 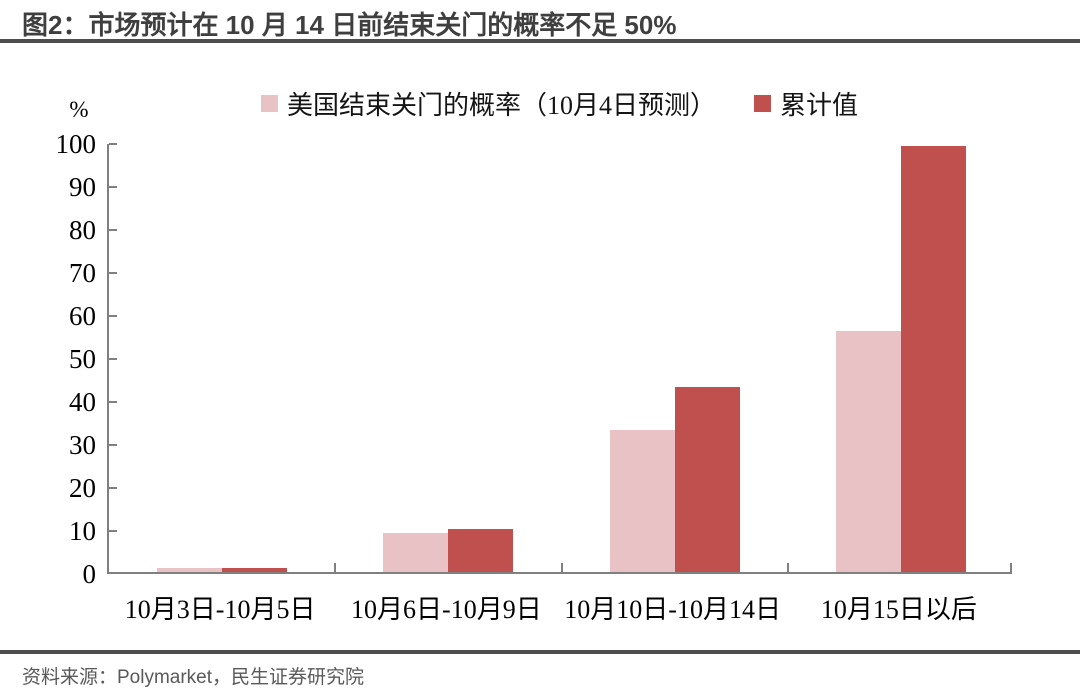 I want to click on bar-s1-c3, so click(x=933, y=359).